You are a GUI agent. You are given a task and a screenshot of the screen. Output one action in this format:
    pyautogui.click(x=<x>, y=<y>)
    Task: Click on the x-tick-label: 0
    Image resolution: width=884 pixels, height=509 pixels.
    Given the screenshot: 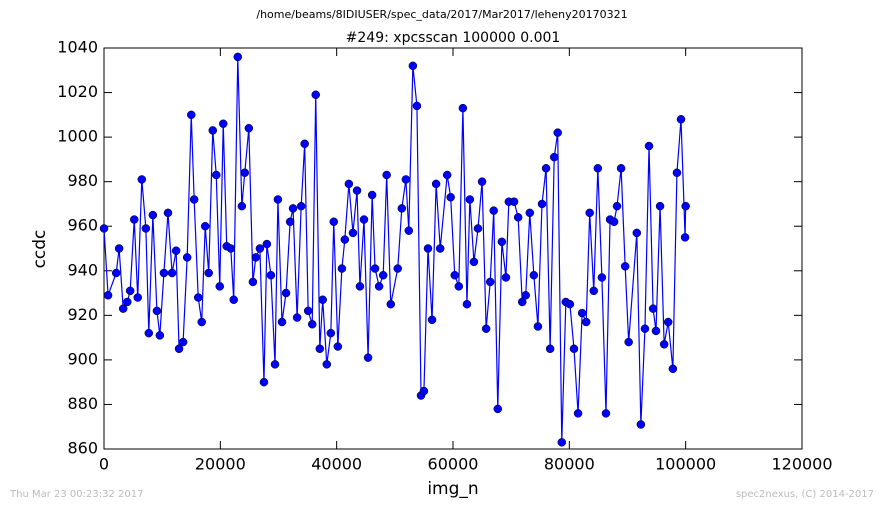 What is the action you would take?
    pyautogui.click(x=104, y=464)
    